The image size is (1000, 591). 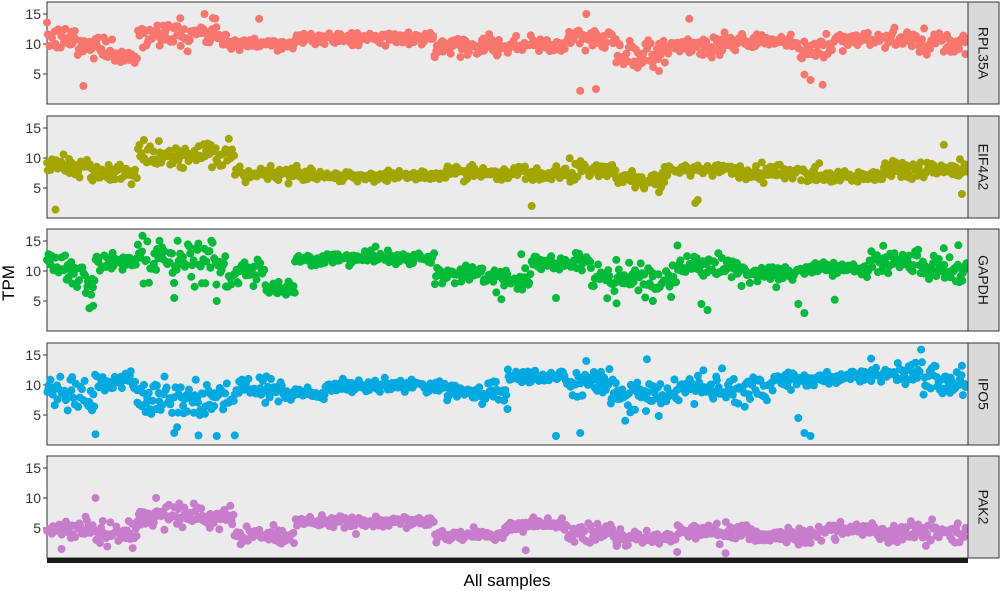 I want to click on series-points-eif4a2, so click(x=507, y=174).